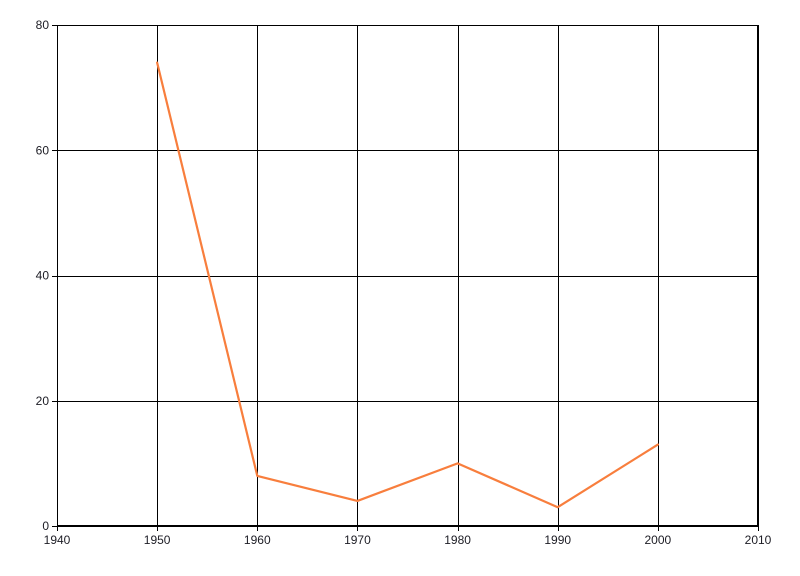 The width and height of the screenshot is (800, 576). I want to click on y-tick-label-80: 80, so click(43, 25).